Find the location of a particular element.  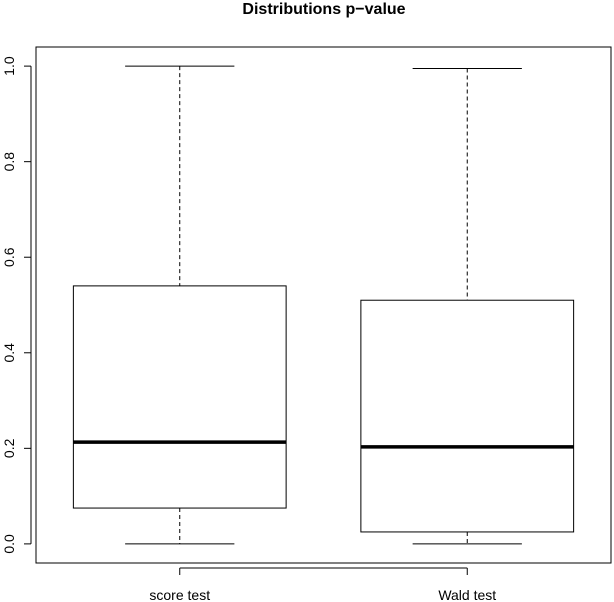

x-tick-label: Wald test is located at coordinates (467, 594).